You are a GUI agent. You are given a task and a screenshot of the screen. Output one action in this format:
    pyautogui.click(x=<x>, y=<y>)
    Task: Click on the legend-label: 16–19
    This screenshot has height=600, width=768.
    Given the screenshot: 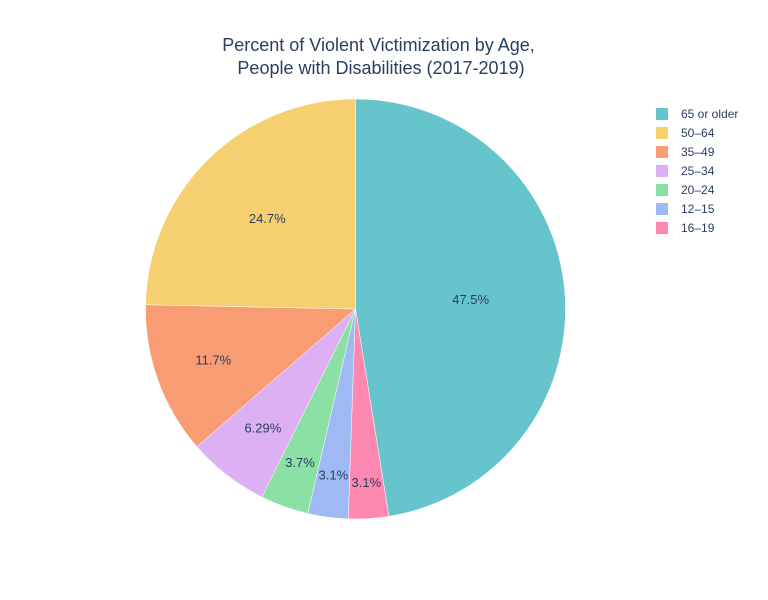 What is the action you would take?
    pyautogui.click(x=698, y=228)
    